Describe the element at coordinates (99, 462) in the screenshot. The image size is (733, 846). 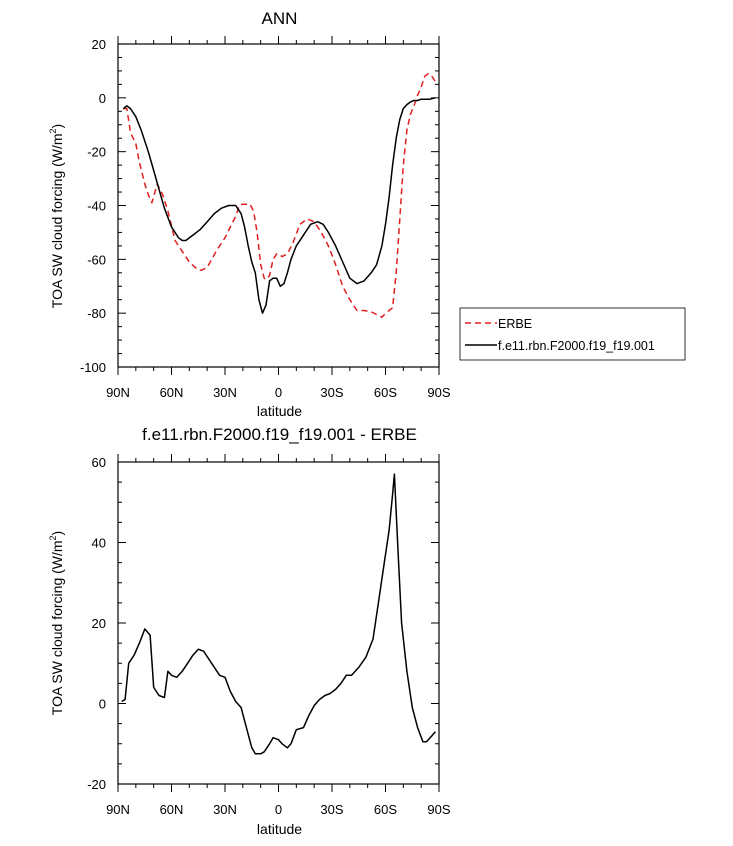
I see `bottom-y-tick-label: 60` at that location.